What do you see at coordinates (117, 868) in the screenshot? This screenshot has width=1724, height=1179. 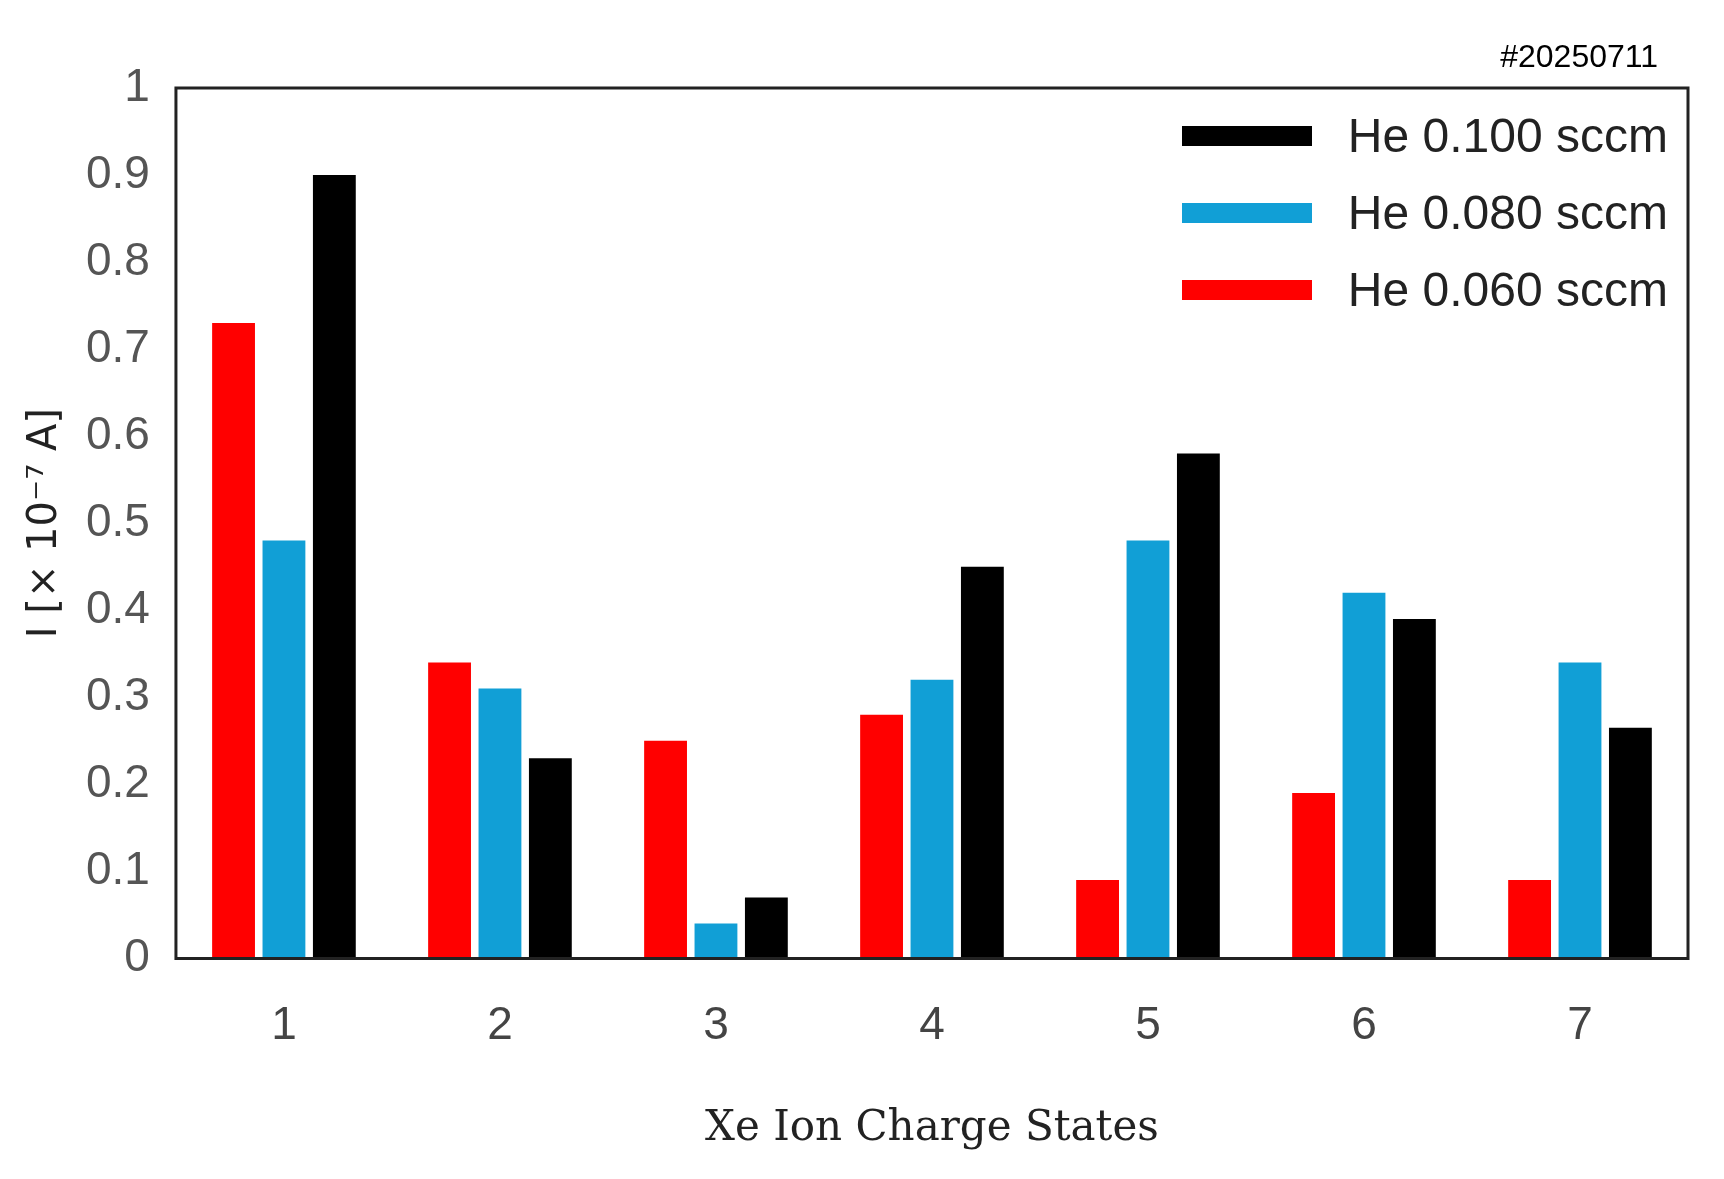 I see `y-tick-label: 0.1` at bounding box center [117, 868].